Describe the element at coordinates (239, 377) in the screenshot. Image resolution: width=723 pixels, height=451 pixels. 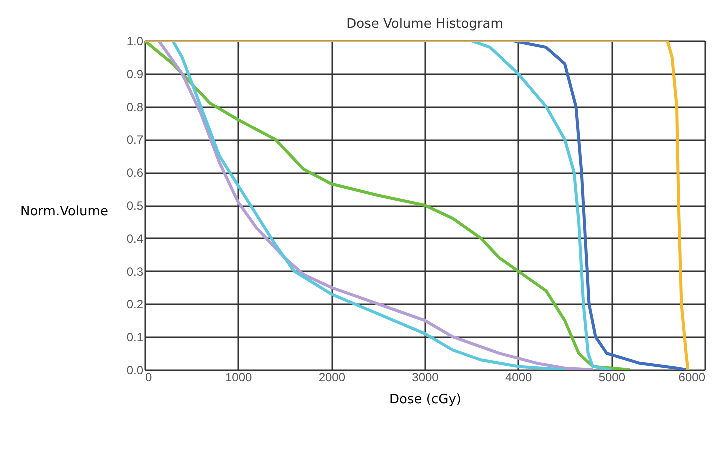
I see `x-tick-label: 1000` at that location.